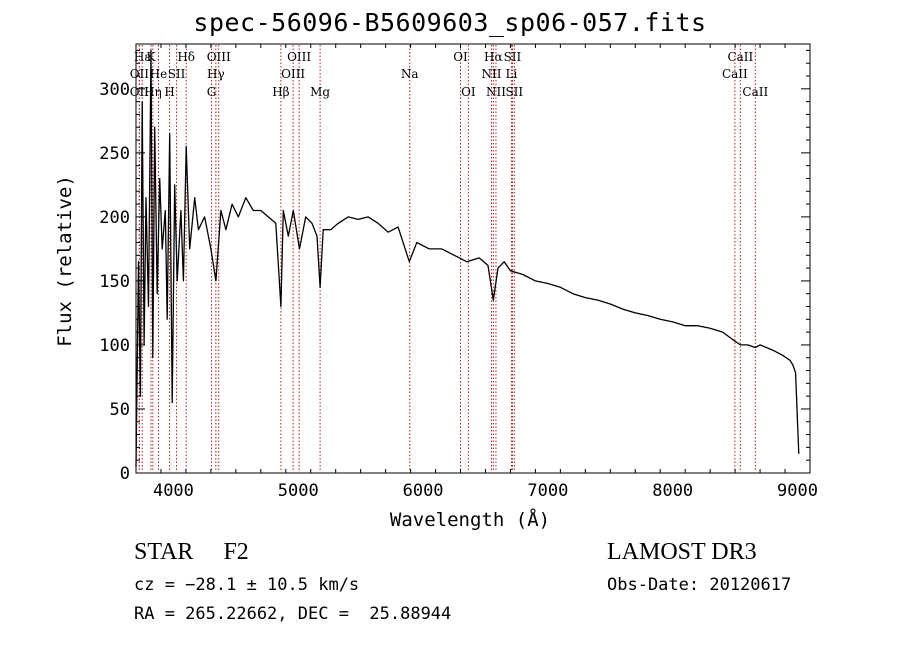  What do you see at coordinates (177, 74) in the screenshot?
I see `line-label-11: SII` at bounding box center [177, 74].